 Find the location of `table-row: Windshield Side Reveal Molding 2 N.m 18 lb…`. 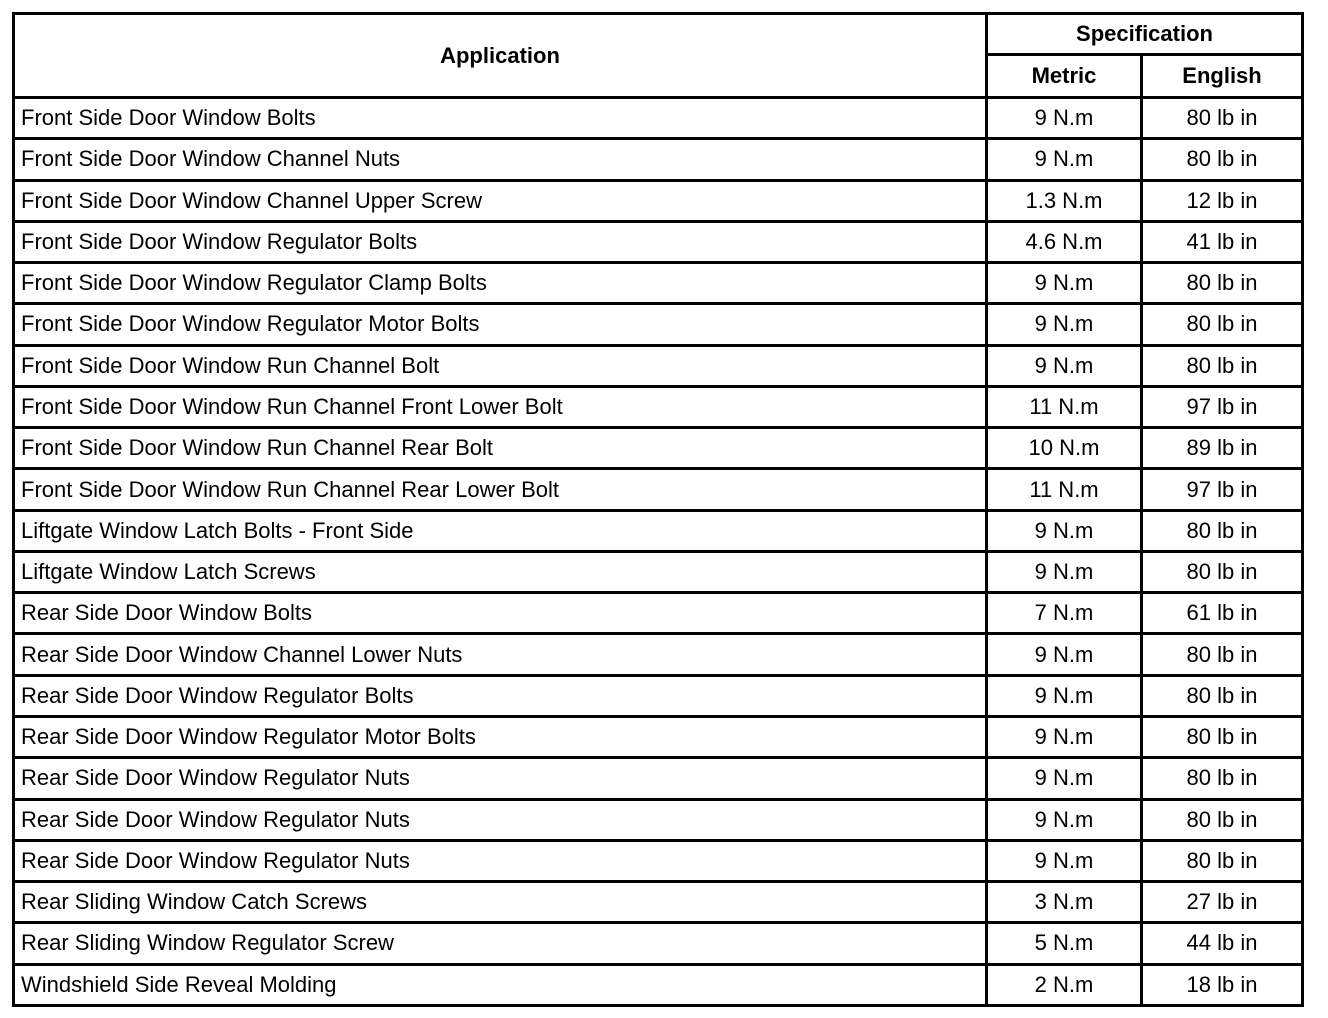

table-row: Windshield Side Reveal Molding 2 N.m 18 lb… is located at coordinates (658, 985).